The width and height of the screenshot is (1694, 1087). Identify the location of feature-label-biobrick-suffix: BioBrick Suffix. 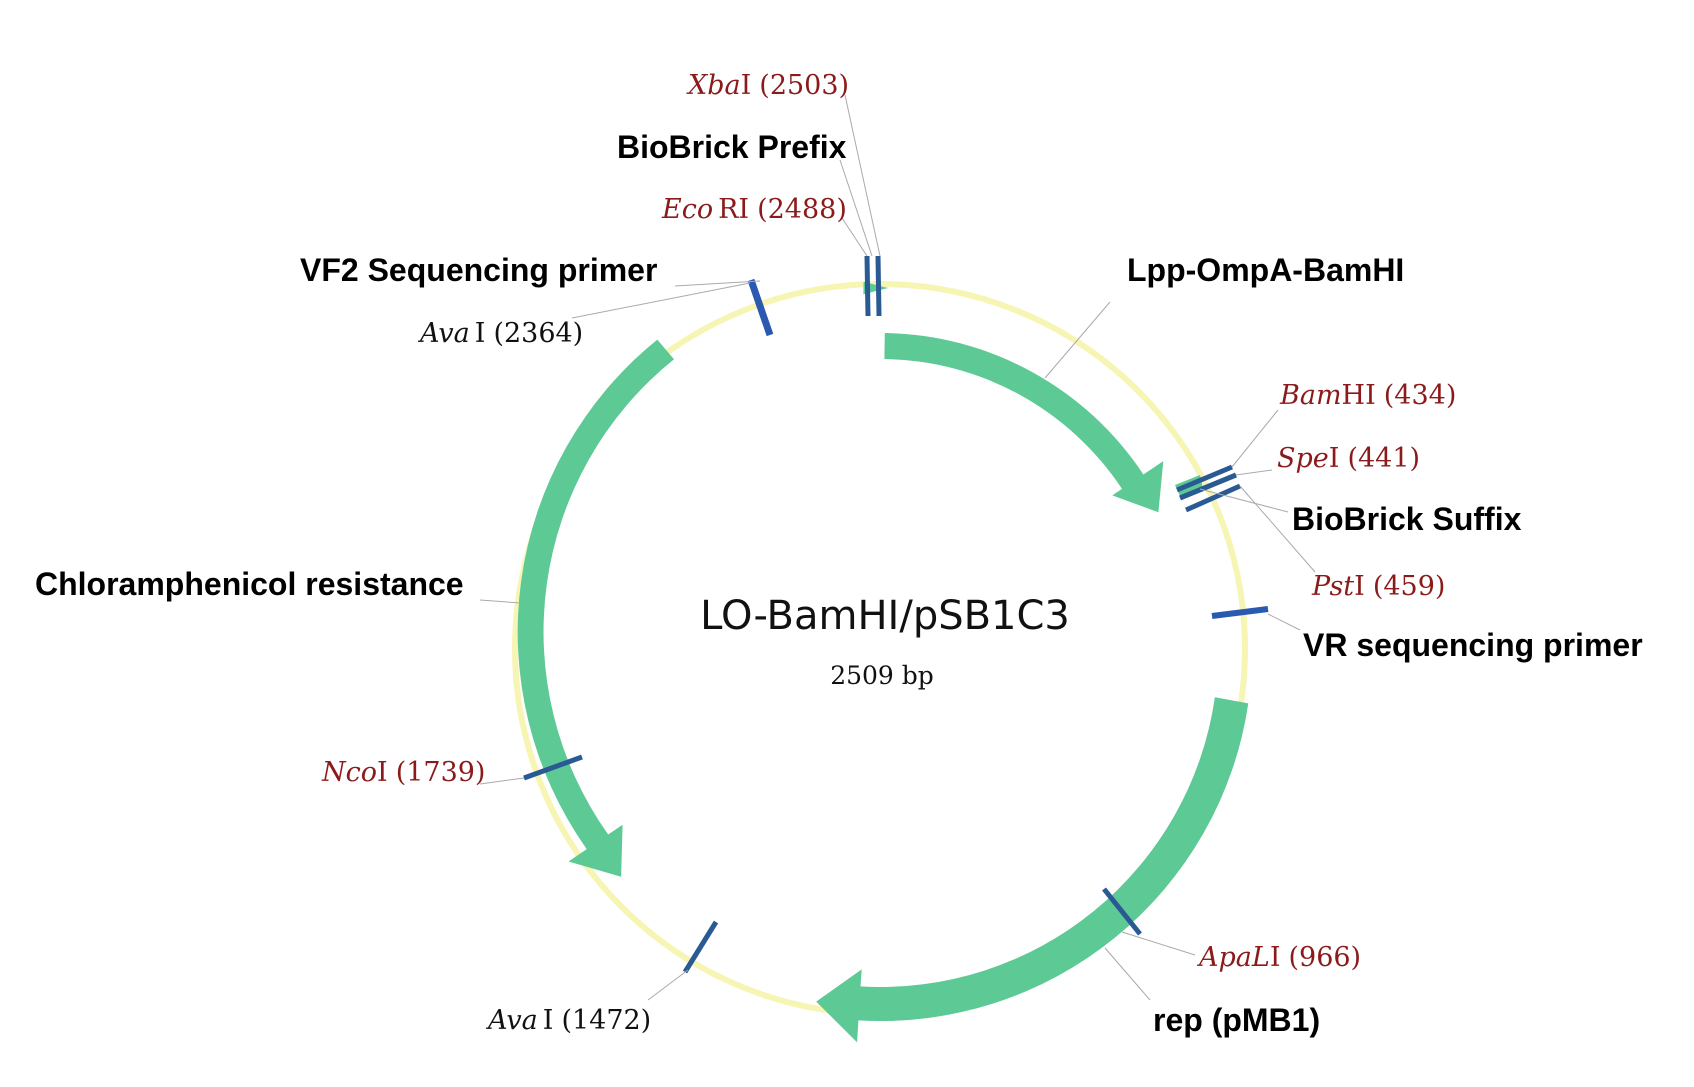
(1407, 519).